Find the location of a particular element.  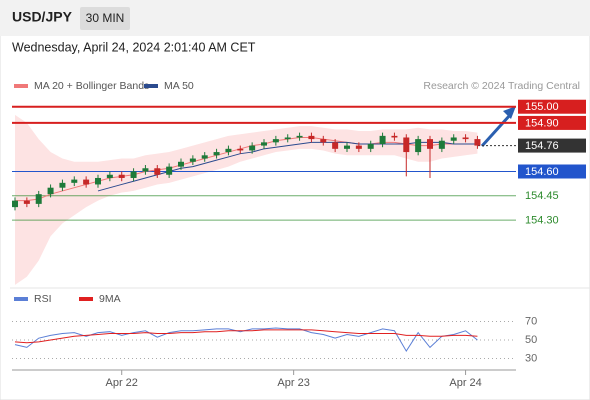

level-label: 154.60 is located at coordinates (542, 172).